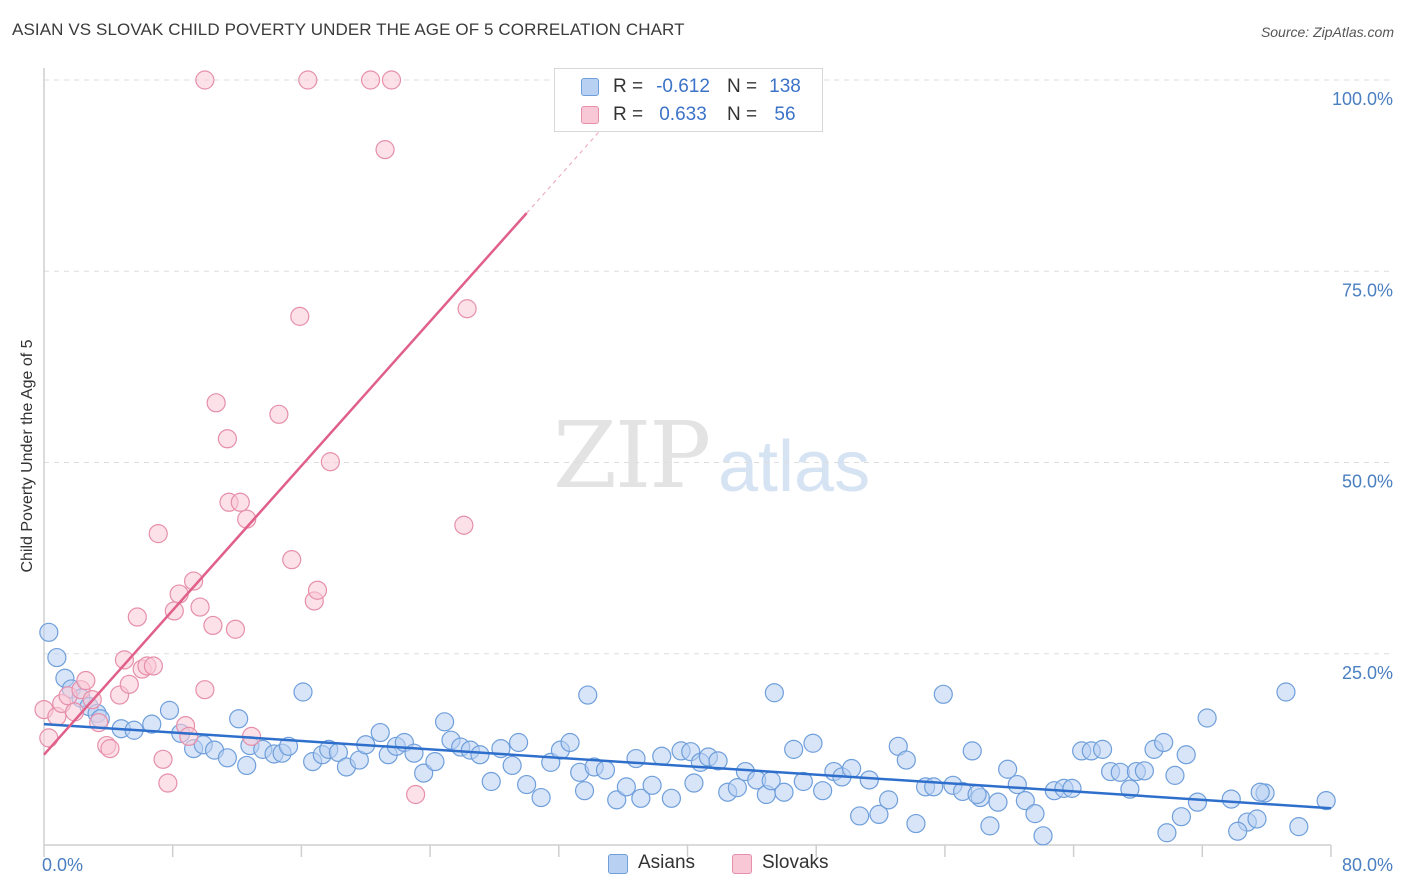  Describe the element at coordinates (628, 86) in the screenshot. I see `r-label: R =` at that location.